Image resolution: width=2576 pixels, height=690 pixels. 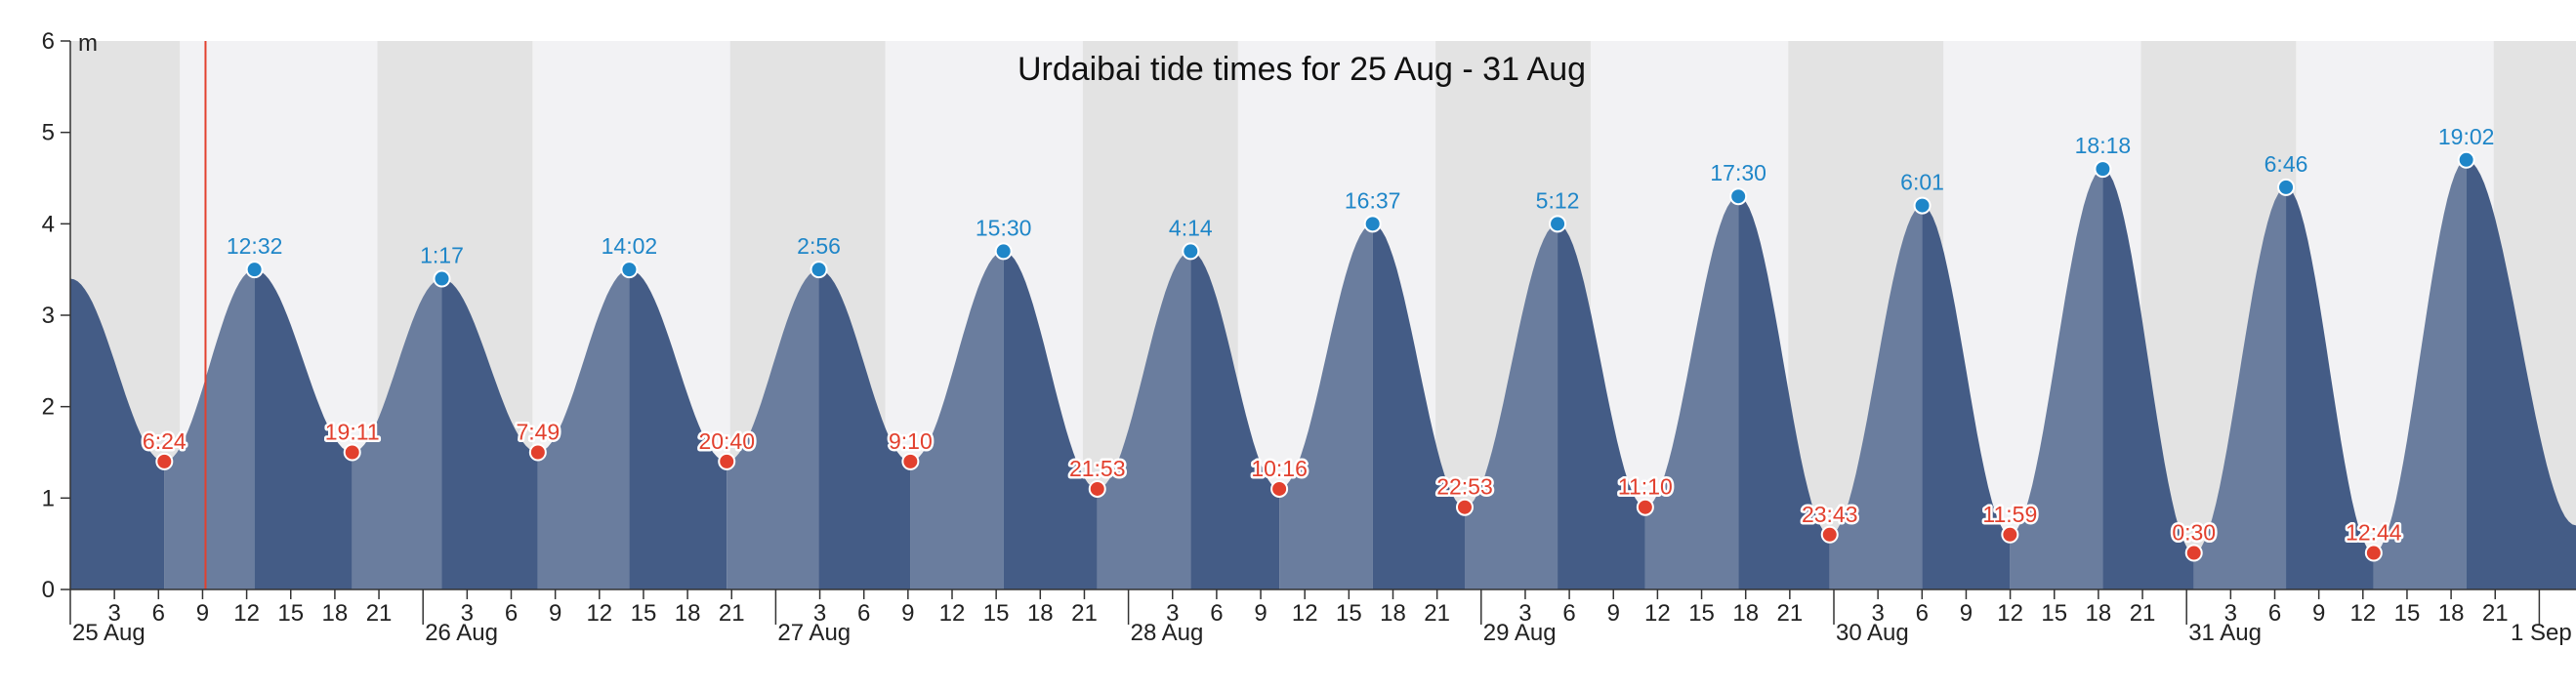 I want to click on chart-title: Urdaibai tide times for 25 Aug - 31 Aug, so click(x=1302, y=69).